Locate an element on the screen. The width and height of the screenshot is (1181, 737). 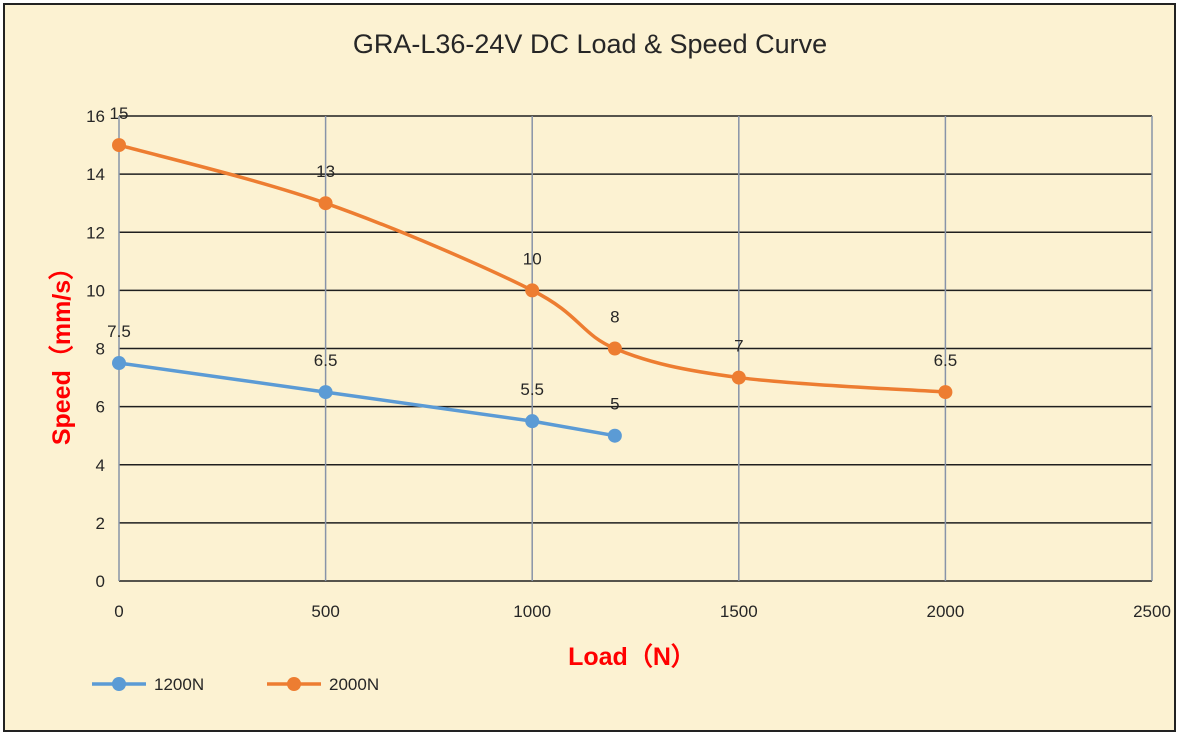
y-tick-label: 10 is located at coordinates (95, 290).